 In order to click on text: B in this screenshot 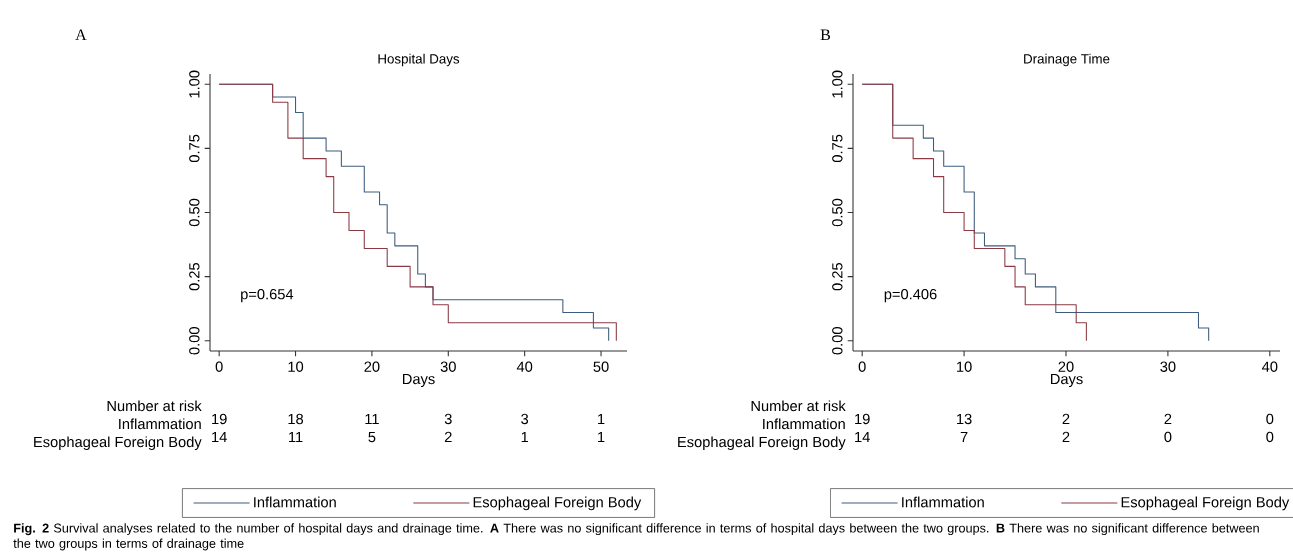, I will do `click(825, 35)`.